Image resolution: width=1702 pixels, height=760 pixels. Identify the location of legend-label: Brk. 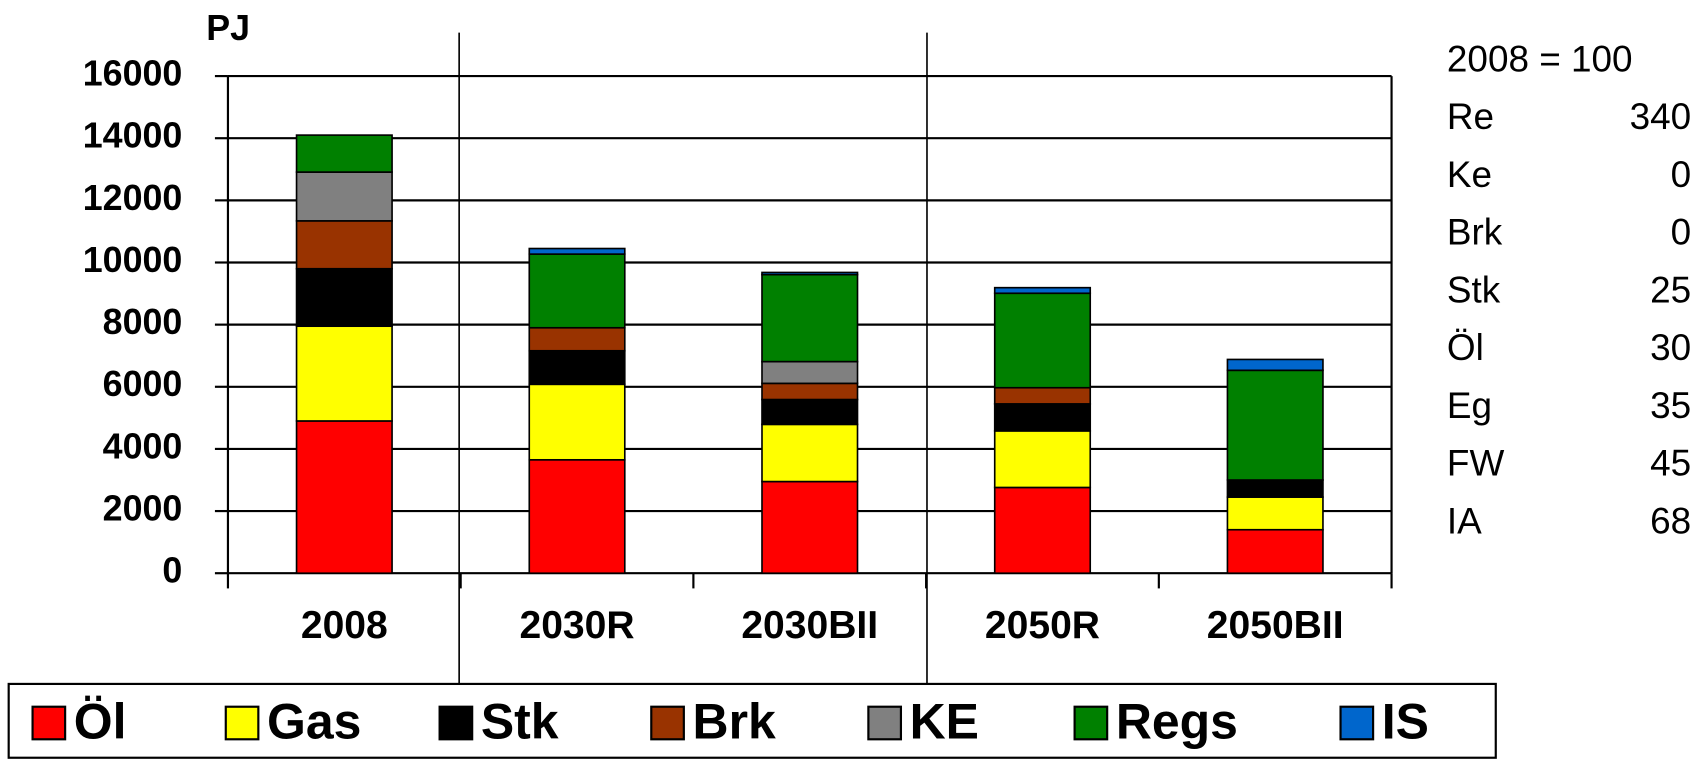
(734, 721).